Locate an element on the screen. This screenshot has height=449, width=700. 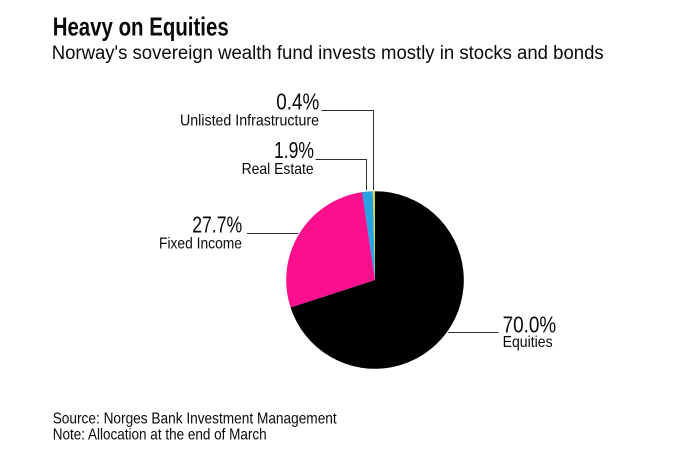
svg-text: 0.4% is located at coordinates (297, 102).